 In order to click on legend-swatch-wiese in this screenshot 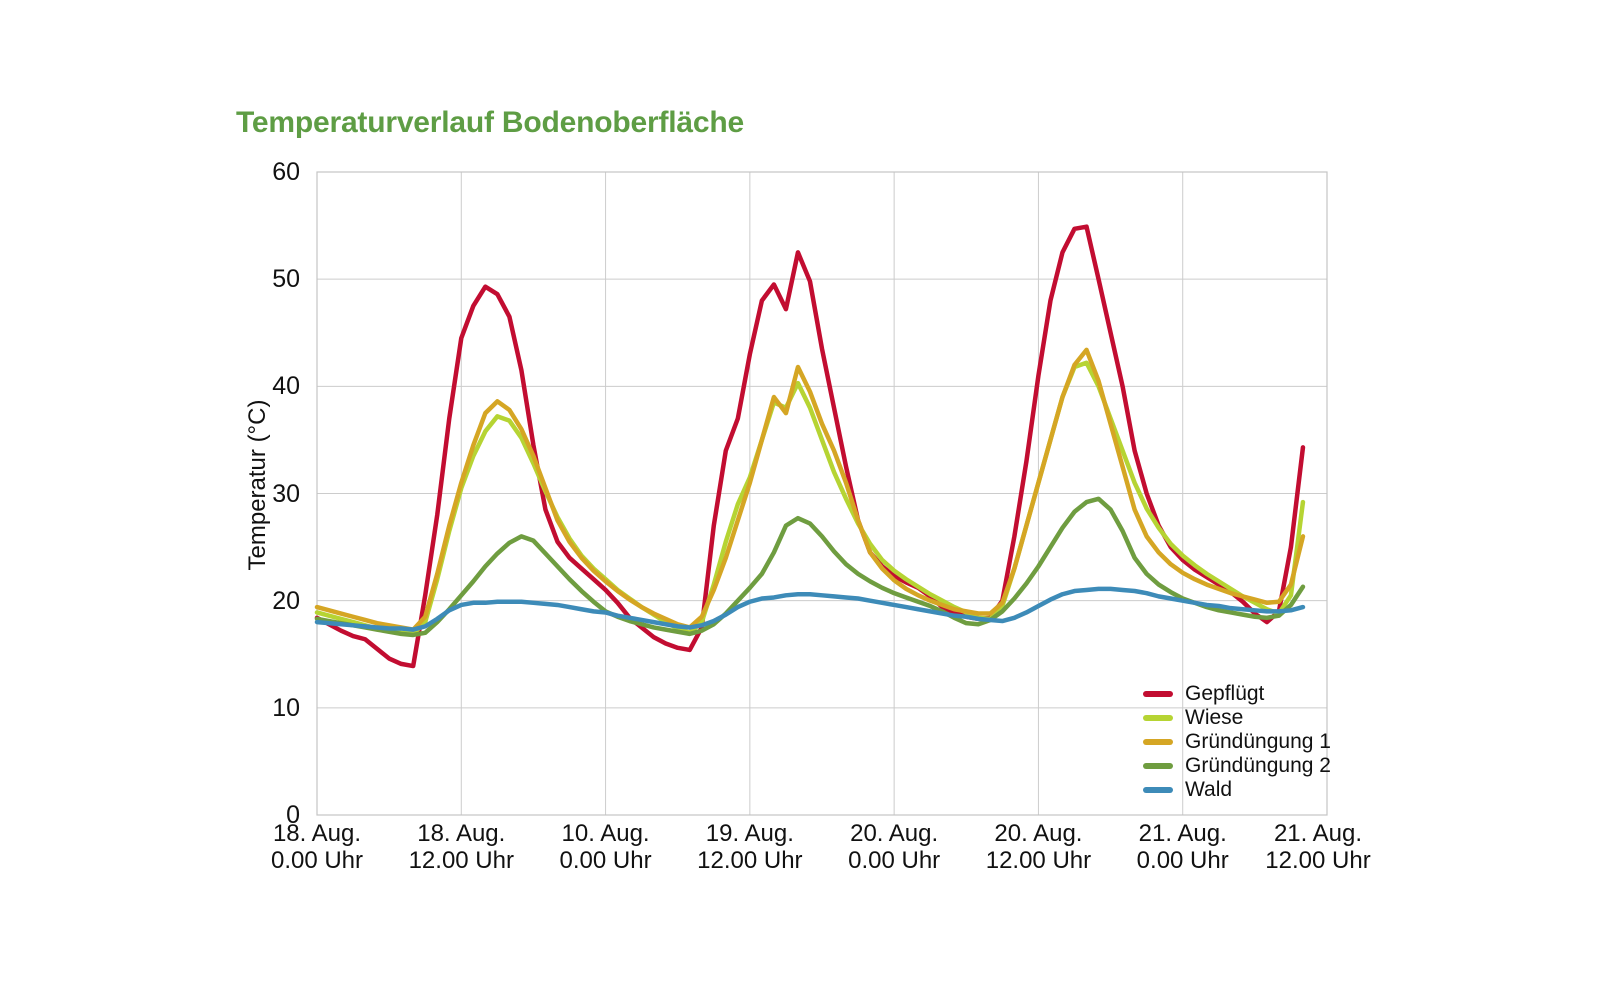, I will do `click(1158, 718)`.